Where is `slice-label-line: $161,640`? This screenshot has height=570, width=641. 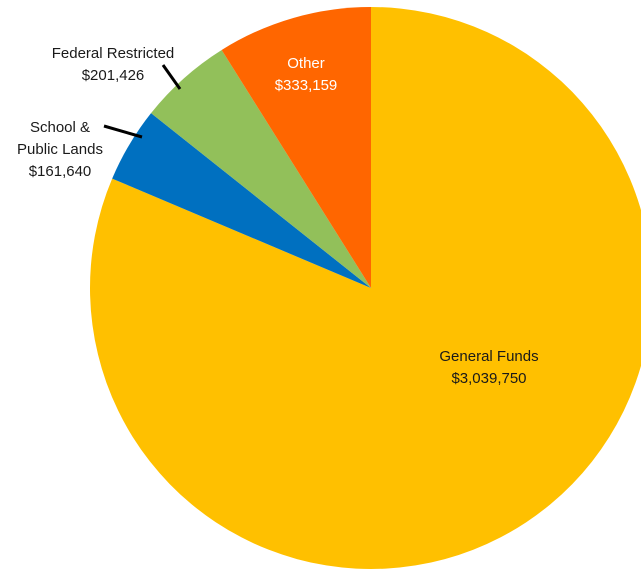 slice-label-line: $161,640 is located at coordinates (60, 171).